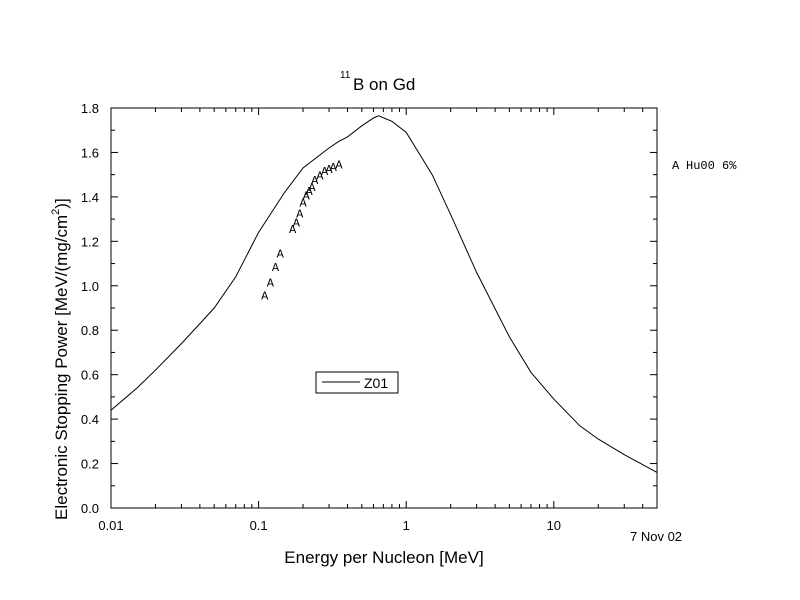 Image resolution: width=800 pixels, height=600 pixels. I want to click on y-tick-label: 0.4, so click(90, 419).